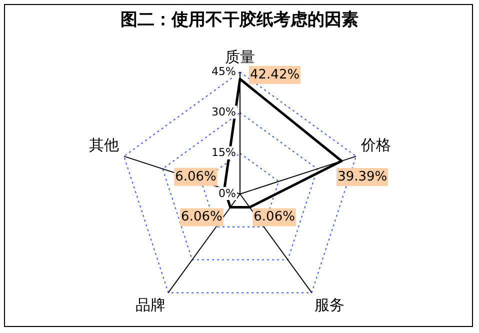 The height and width of the screenshot is (333, 479). Describe the element at coordinates (150, 305) in the screenshot. I see `spoke-label: 品牌` at that location.